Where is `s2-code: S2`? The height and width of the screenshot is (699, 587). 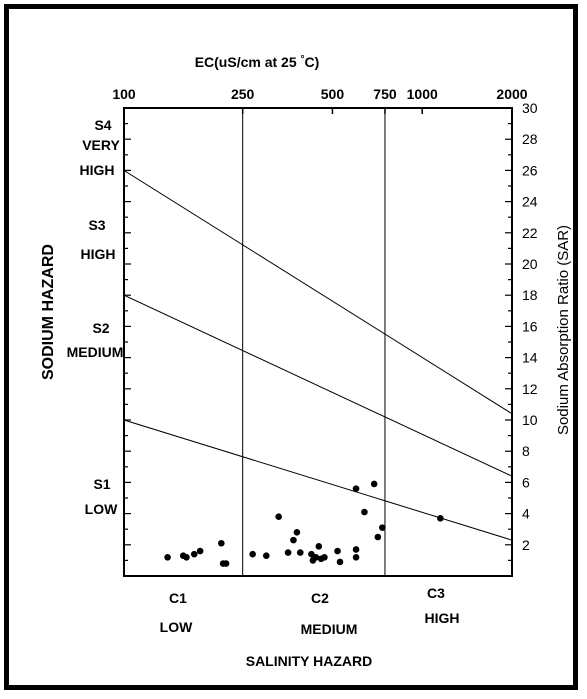 s2-code: S2 is located at coordinates (100, 328).